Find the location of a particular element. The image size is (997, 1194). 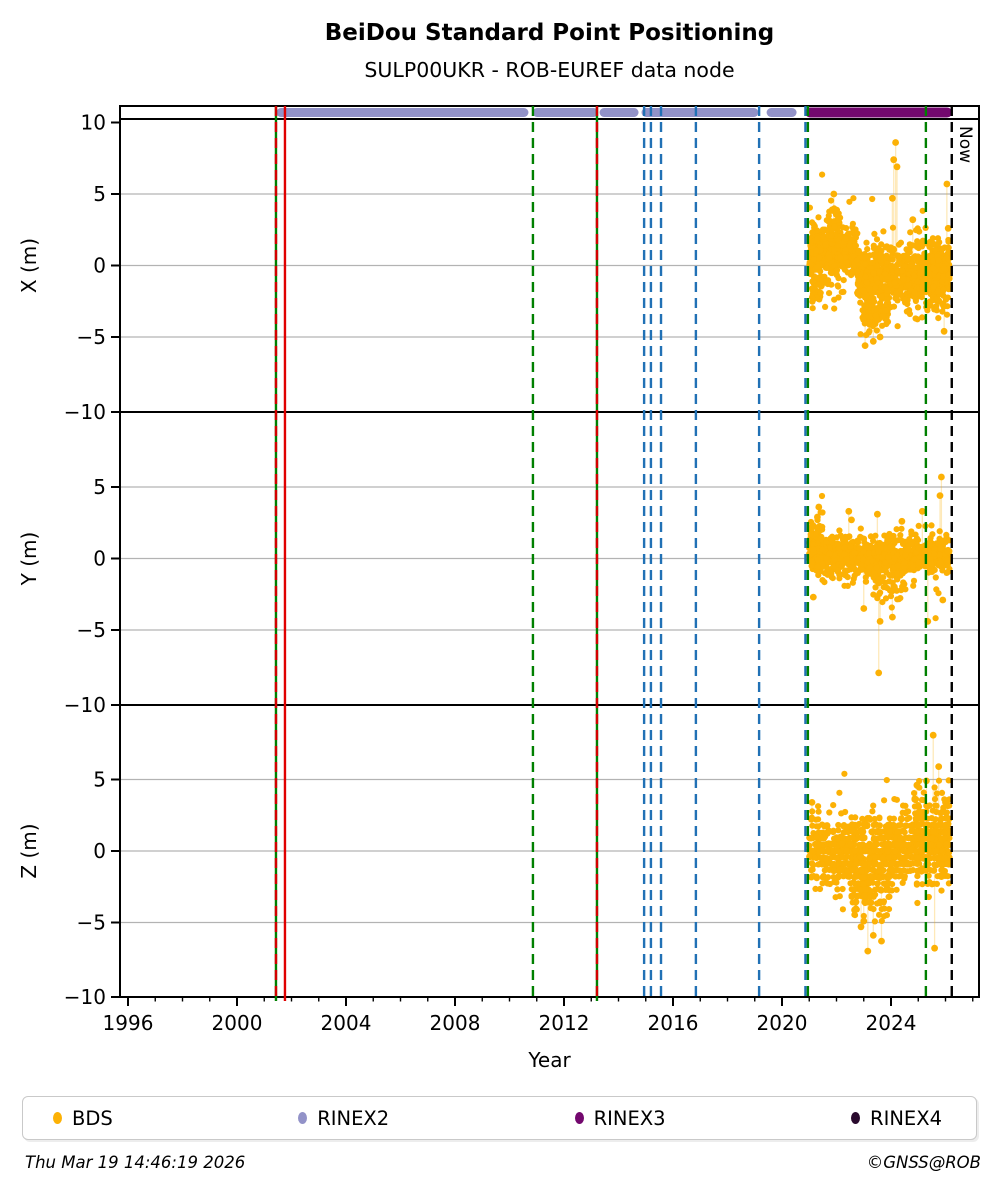

svg-text: 2000 is located at coordinates (237, 1023).